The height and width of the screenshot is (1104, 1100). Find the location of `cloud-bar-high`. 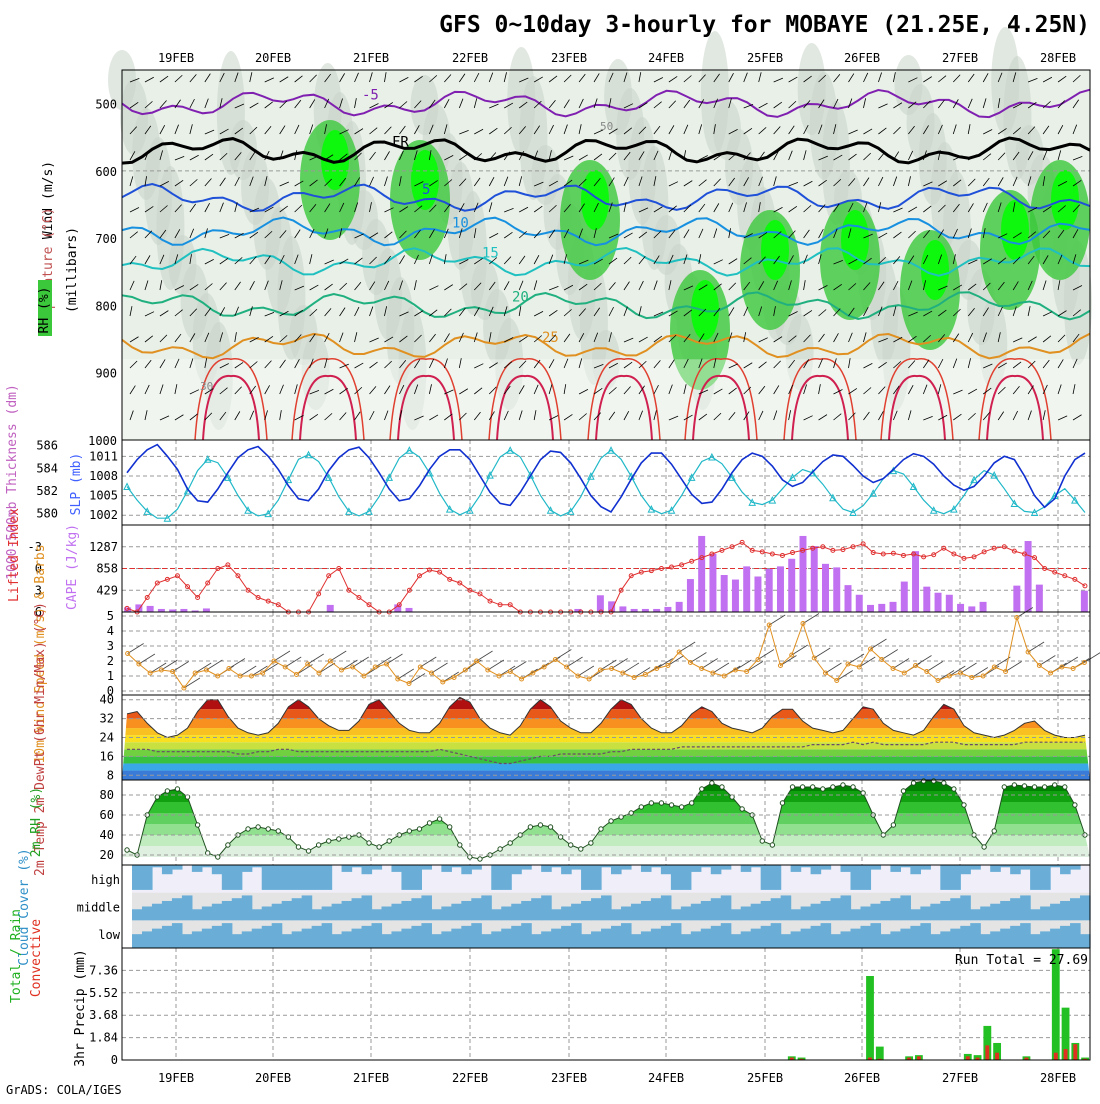

cloud-bar-high is located at coordinates (1075, 867).